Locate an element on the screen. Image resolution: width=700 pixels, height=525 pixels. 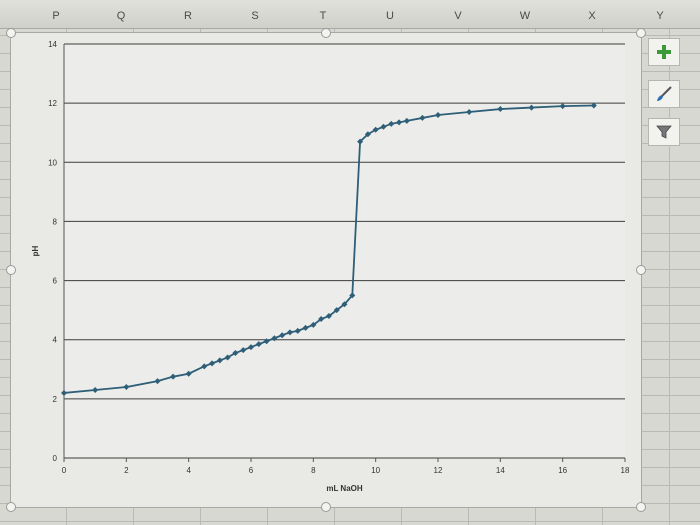
y-tick-label: 14 is located at coordinates (52, 44).